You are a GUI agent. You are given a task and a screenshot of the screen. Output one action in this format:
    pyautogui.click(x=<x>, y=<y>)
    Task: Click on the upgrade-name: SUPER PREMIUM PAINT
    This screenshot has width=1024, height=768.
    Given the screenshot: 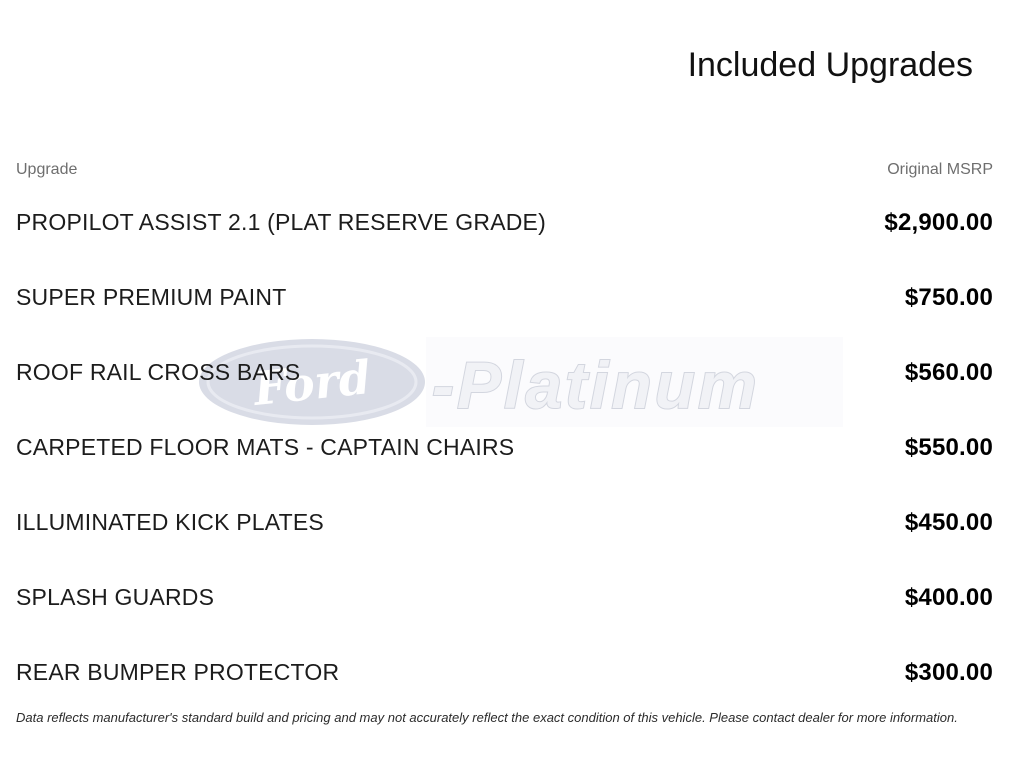 What is the action you would take?
    pyautogui.click(x=151, y=297)
    